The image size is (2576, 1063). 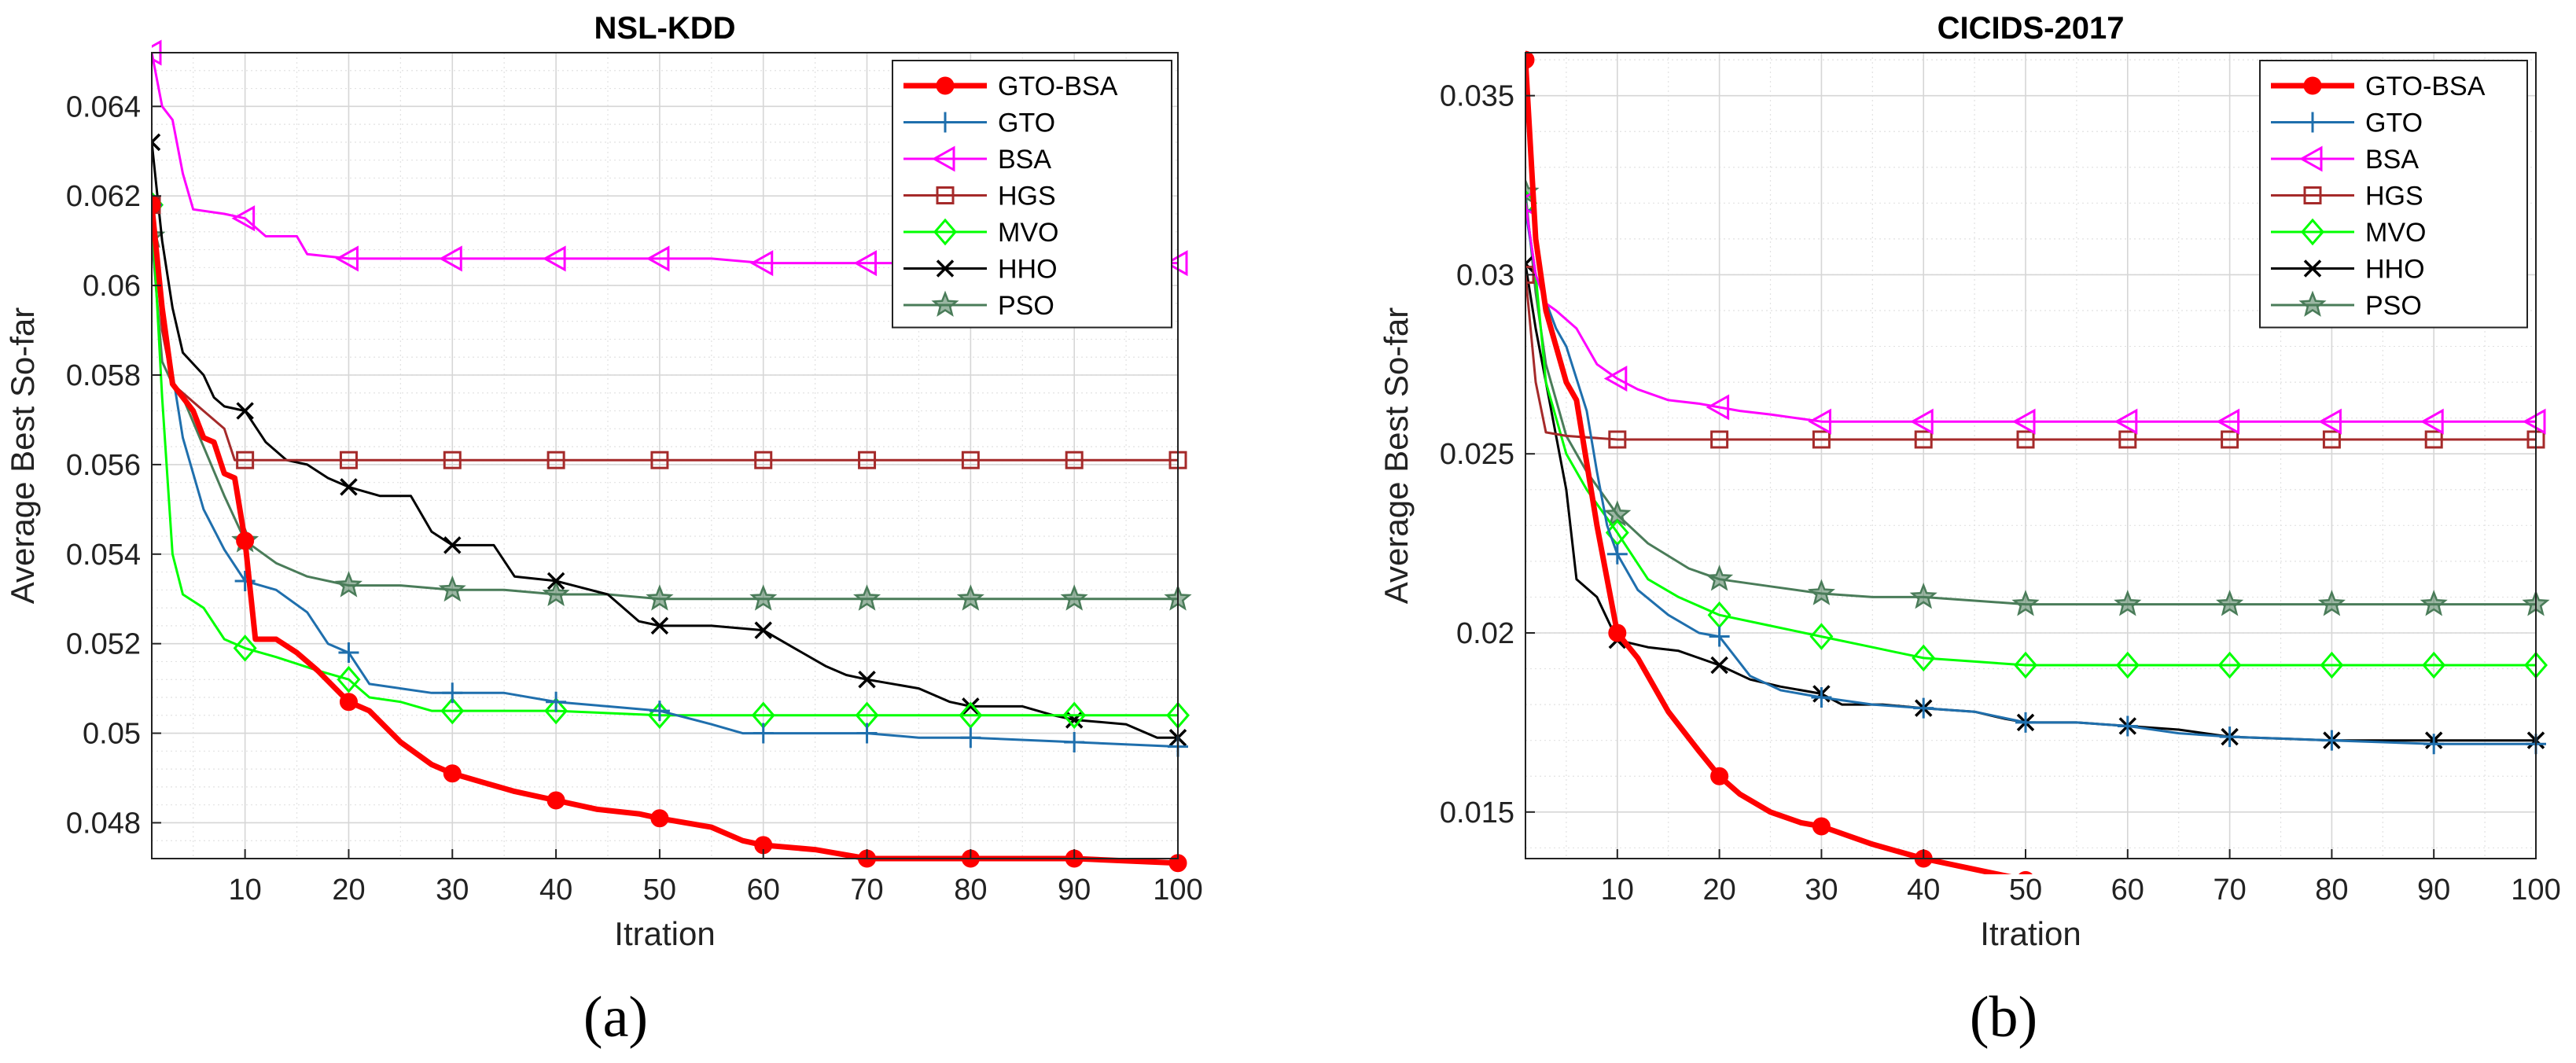 What do you see at coordinates (1026, 123) in the screenshot?
I see `legend-label-gto: GTO` at bounding box center [1026, 123].